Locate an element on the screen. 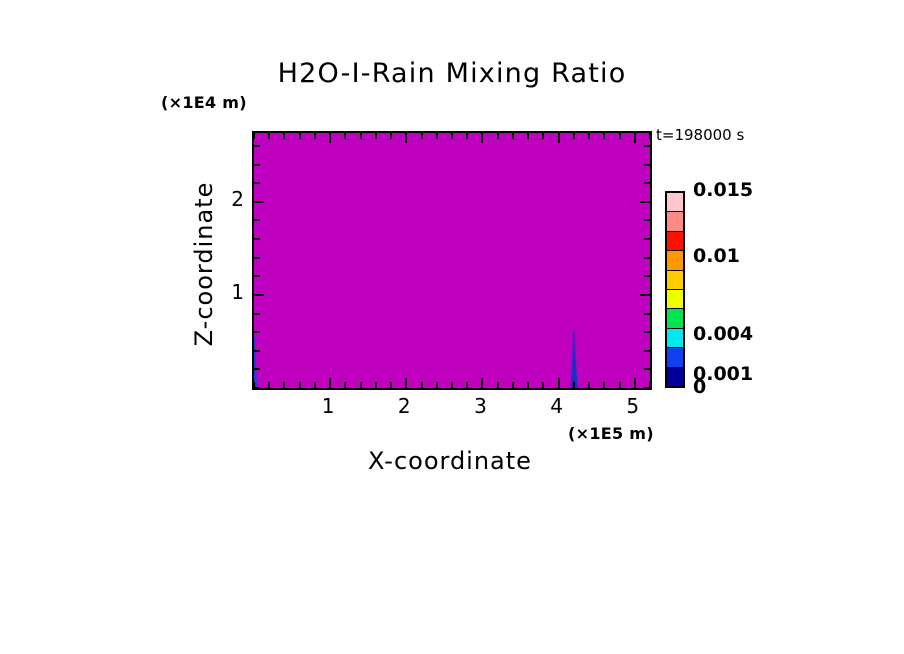  colorbar-band-green is located at coordinates (675, 318).